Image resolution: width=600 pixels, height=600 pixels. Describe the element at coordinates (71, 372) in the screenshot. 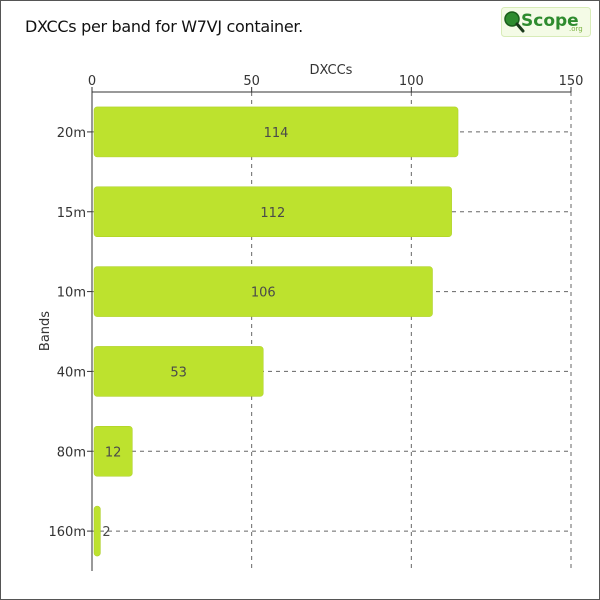

I see `y-tick-label: 40m` at that location.